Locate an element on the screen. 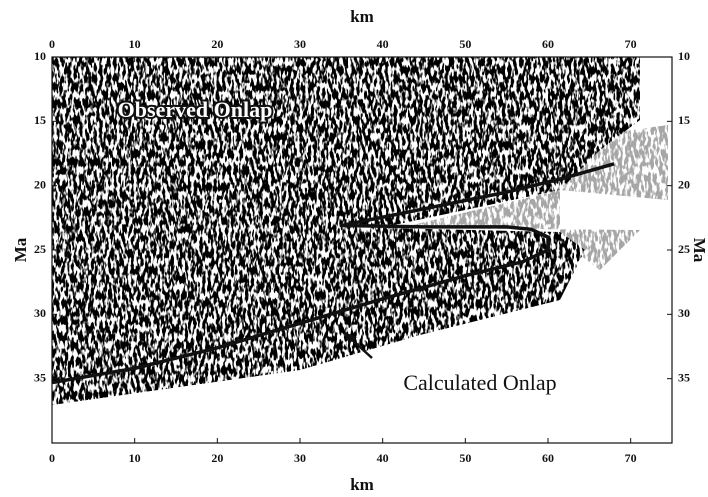 Image resolution: width=708 pixels, height=497 pixels. y-tick-label: 35 is located at coordinates (40, 377).